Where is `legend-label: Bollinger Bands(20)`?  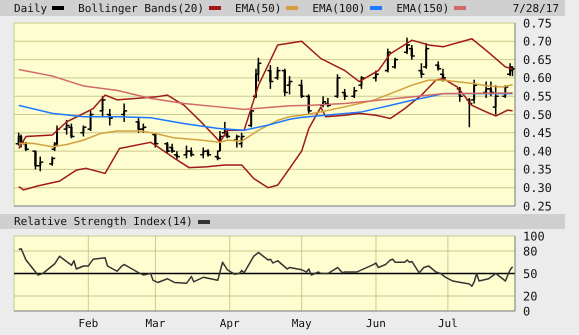
legend-label: Bollinger Bands(20) is located at coordinates (141, 8).